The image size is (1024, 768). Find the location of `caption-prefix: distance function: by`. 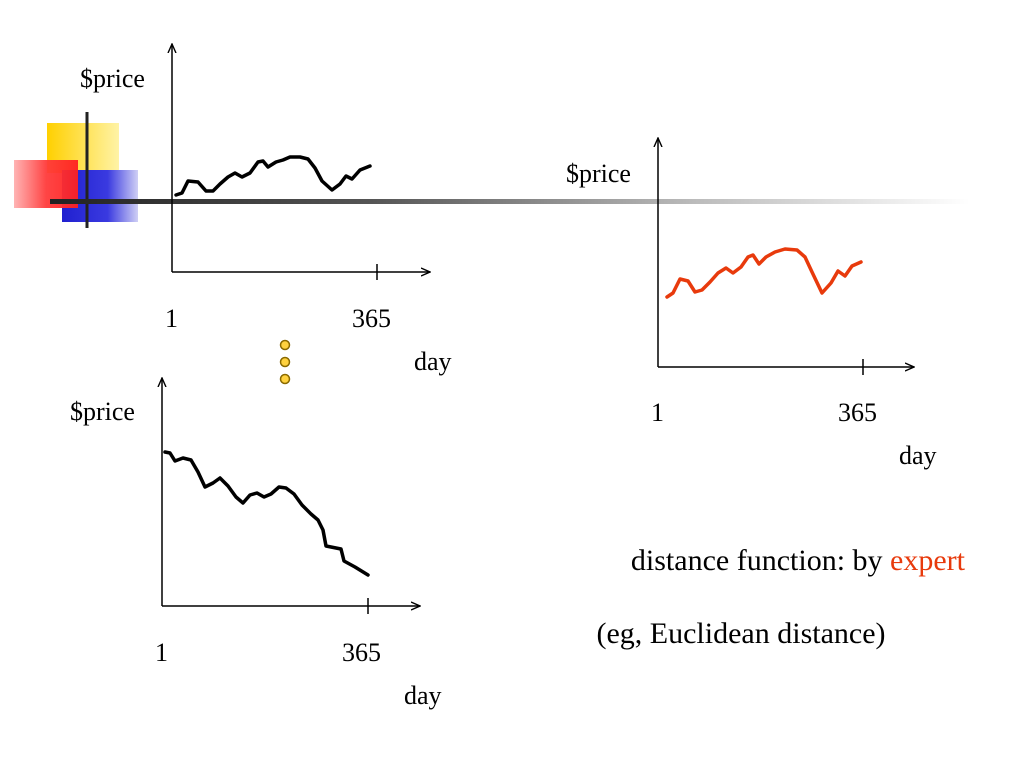

caption-prefix: distance function: by is located at coordinates (760, 560).